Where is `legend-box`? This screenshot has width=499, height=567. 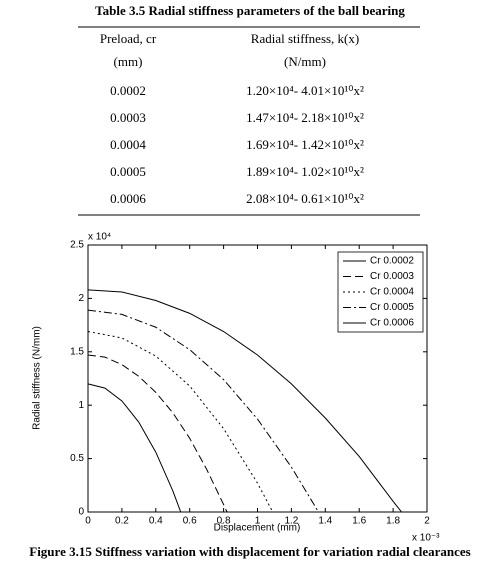 legend-box is located at coordinates (380, 292).